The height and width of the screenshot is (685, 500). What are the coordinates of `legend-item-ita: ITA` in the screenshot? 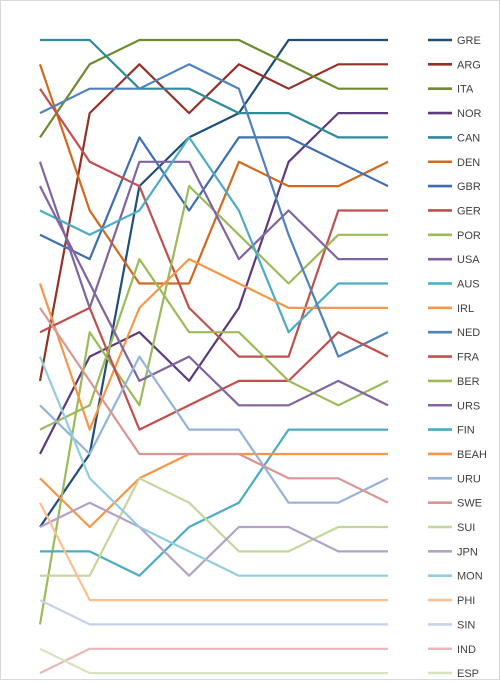 It's located at (451, 90).